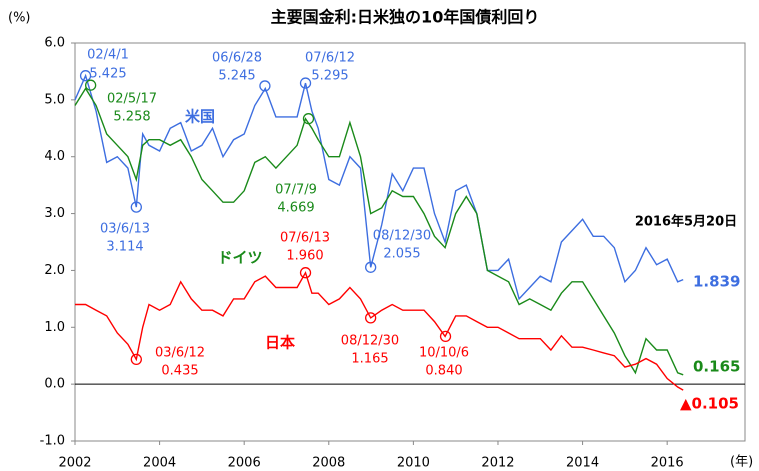 The height and width of the screenshot is (471, 759). What do you see at coordinates (369, 359) in the screenshot?
I see `annotation-value: 1.165` at bounding box center [369, 359].